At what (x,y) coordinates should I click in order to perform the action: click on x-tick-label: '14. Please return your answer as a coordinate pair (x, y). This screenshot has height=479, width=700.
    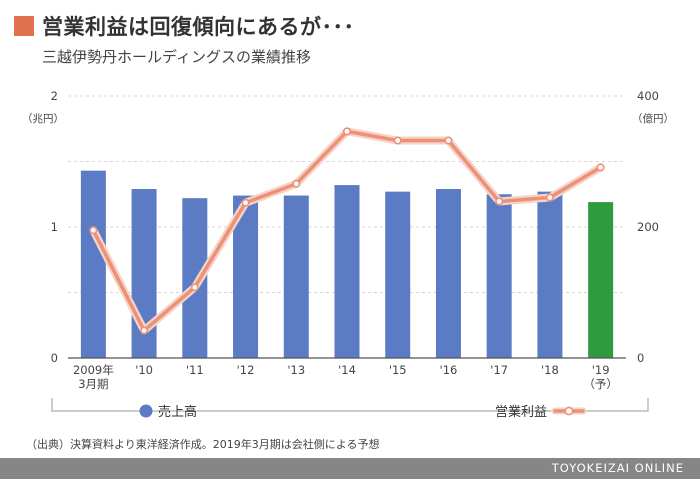
    Looking at the image, I should click on (347, 370).